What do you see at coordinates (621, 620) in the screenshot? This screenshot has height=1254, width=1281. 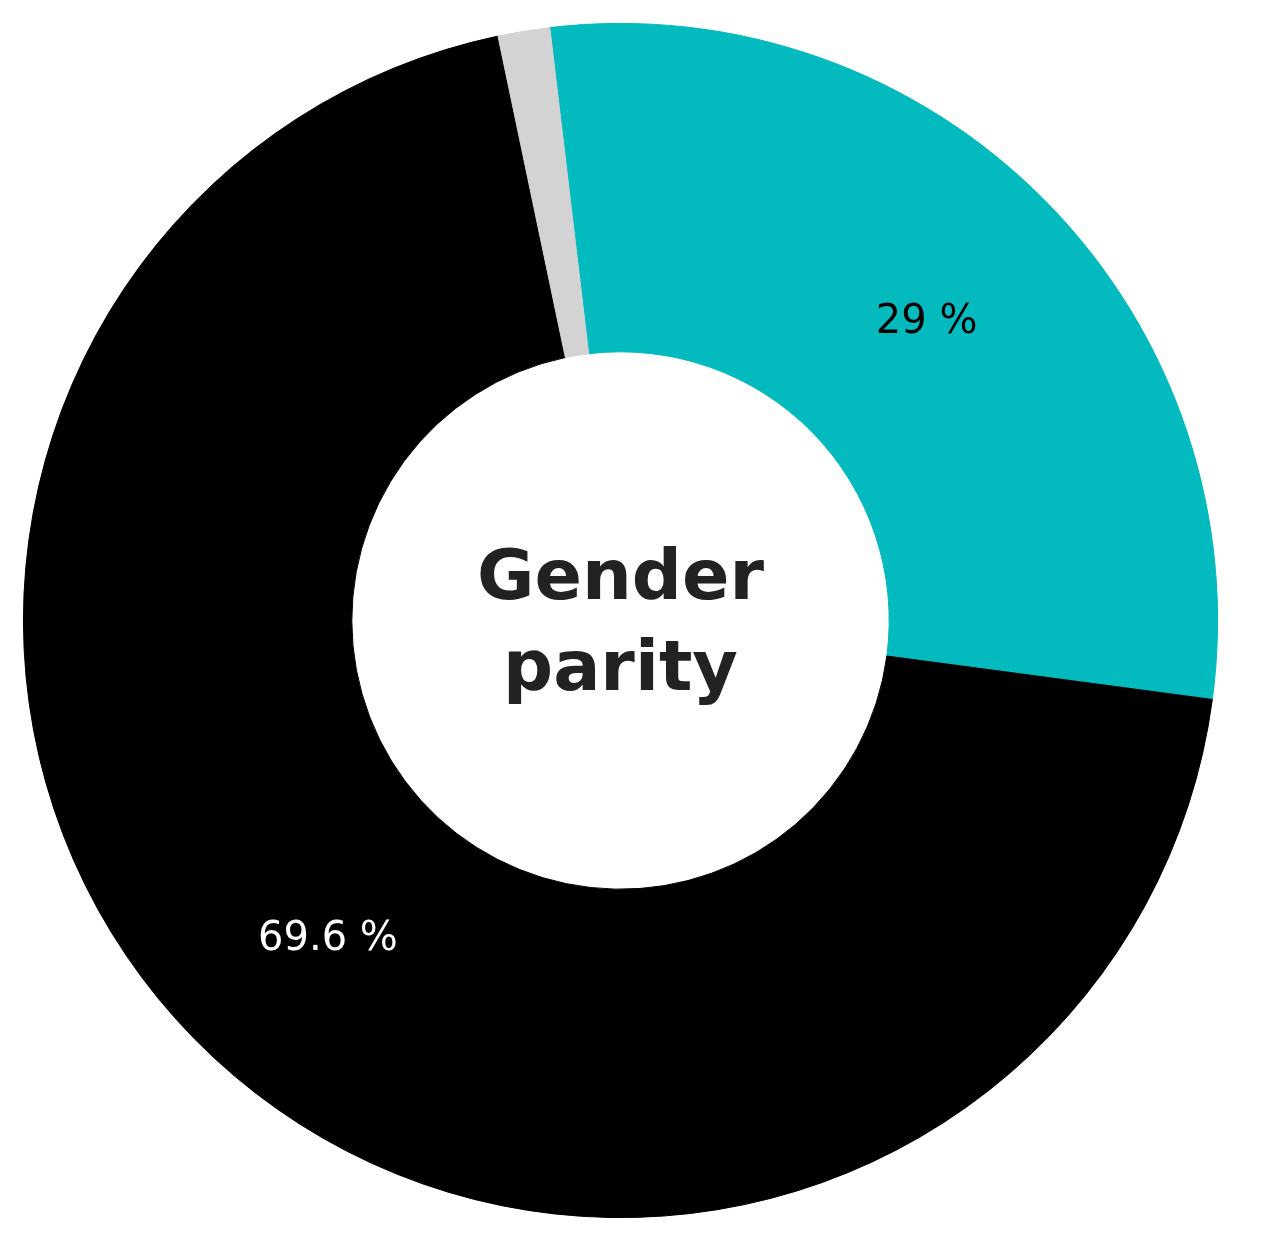 I see `text: Gender parity` at bounding box center [621, 620].